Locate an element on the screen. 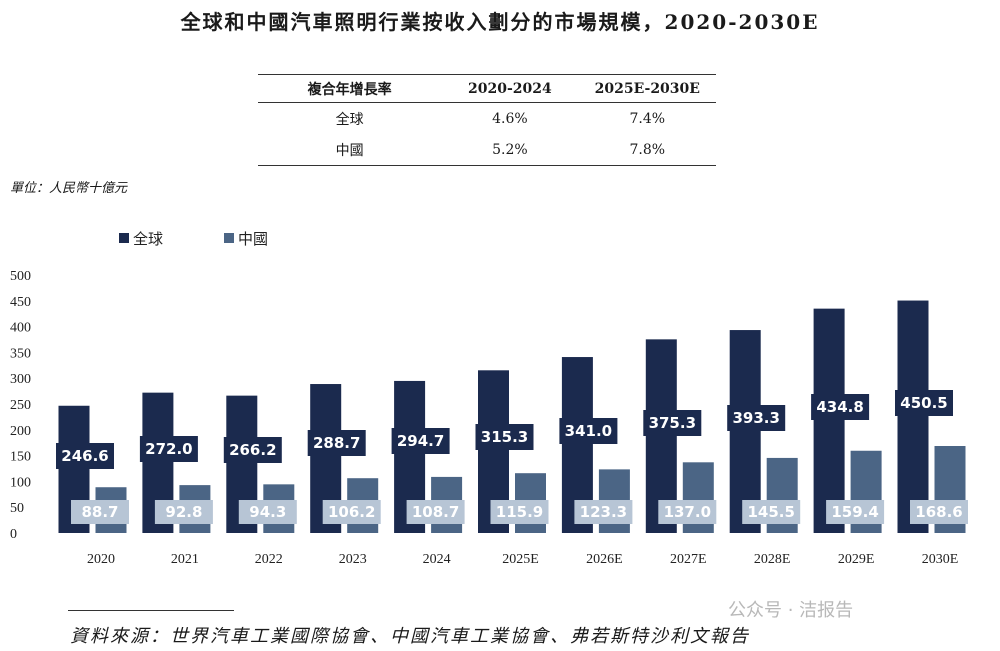 The width and height of the screenshot is (1000, 651). data-label-global: 294.7 is located at coordinates (420, 441).